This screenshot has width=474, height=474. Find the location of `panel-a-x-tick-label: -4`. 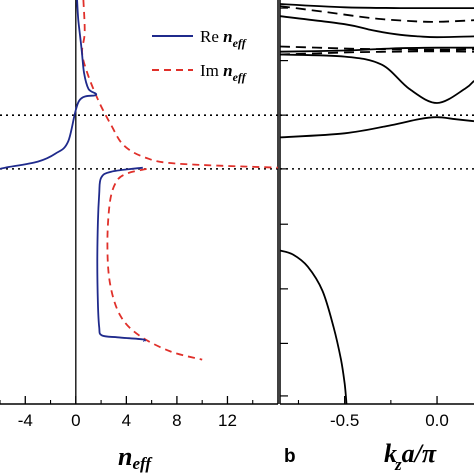

panel-a-x-tick-label: -4 is located at coordinates (25, 420).